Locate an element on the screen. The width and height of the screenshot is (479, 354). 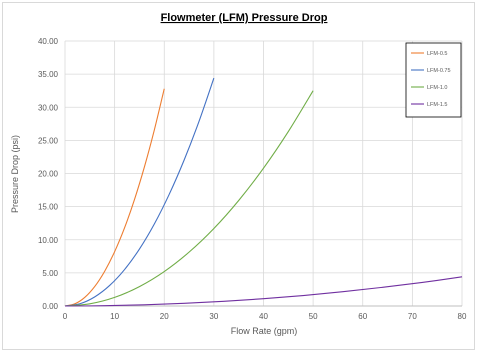
y-tick-label: 30.00 is located at coordinates (48, 107).